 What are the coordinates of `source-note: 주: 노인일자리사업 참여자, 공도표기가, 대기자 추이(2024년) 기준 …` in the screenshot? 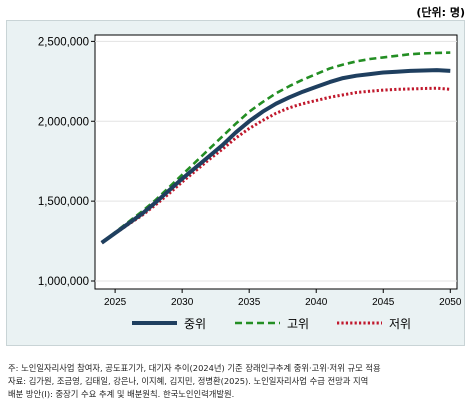 It's located at (239, 381).